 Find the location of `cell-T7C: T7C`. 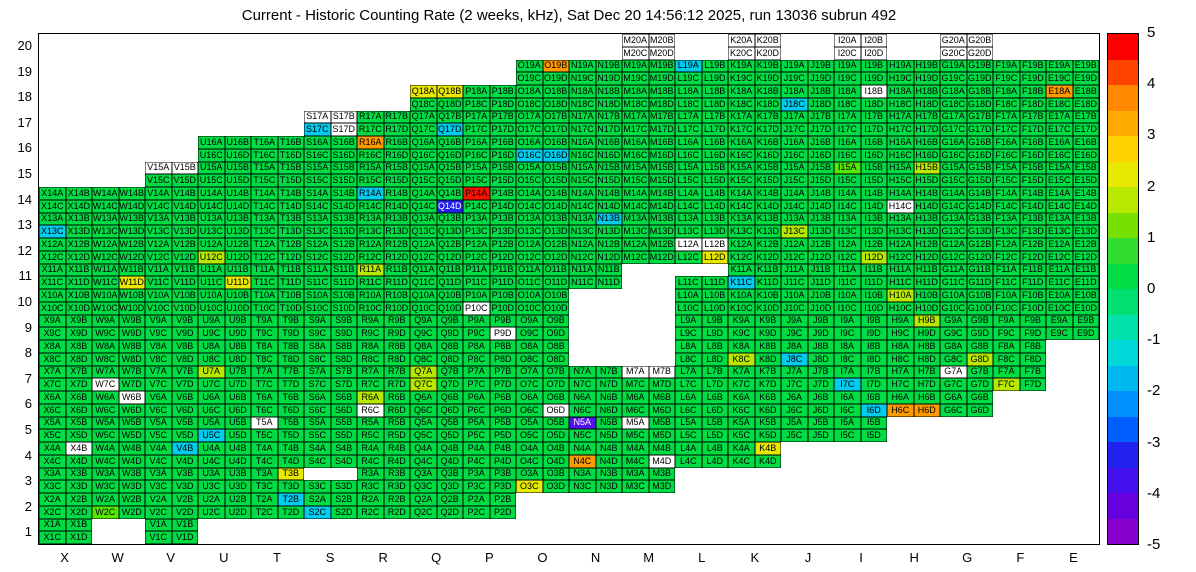

cell-T7C: T7C is located at coordinates (264, 384).